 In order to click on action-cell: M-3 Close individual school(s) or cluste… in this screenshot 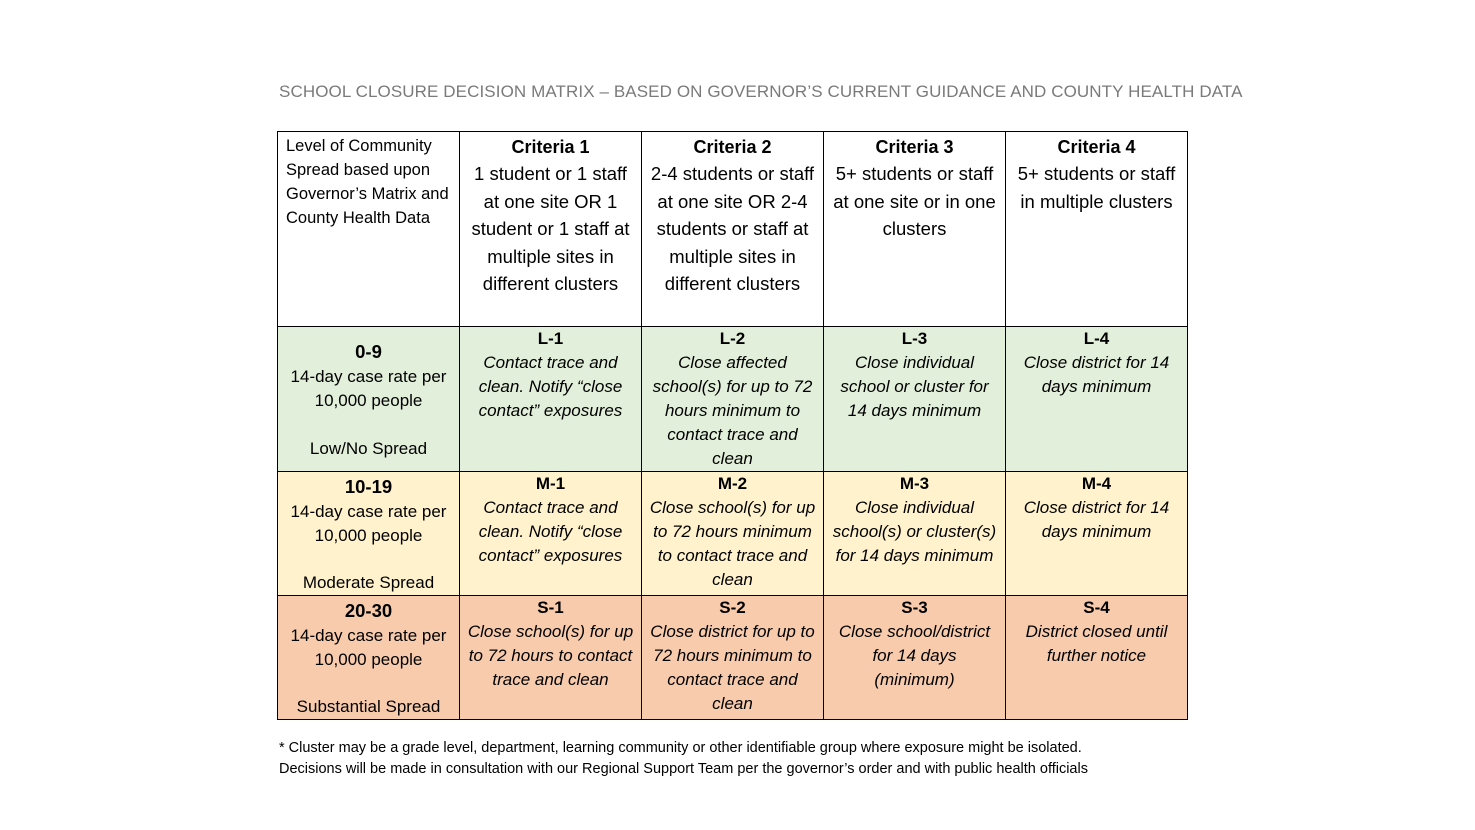, I will do `click(914, 533)`.